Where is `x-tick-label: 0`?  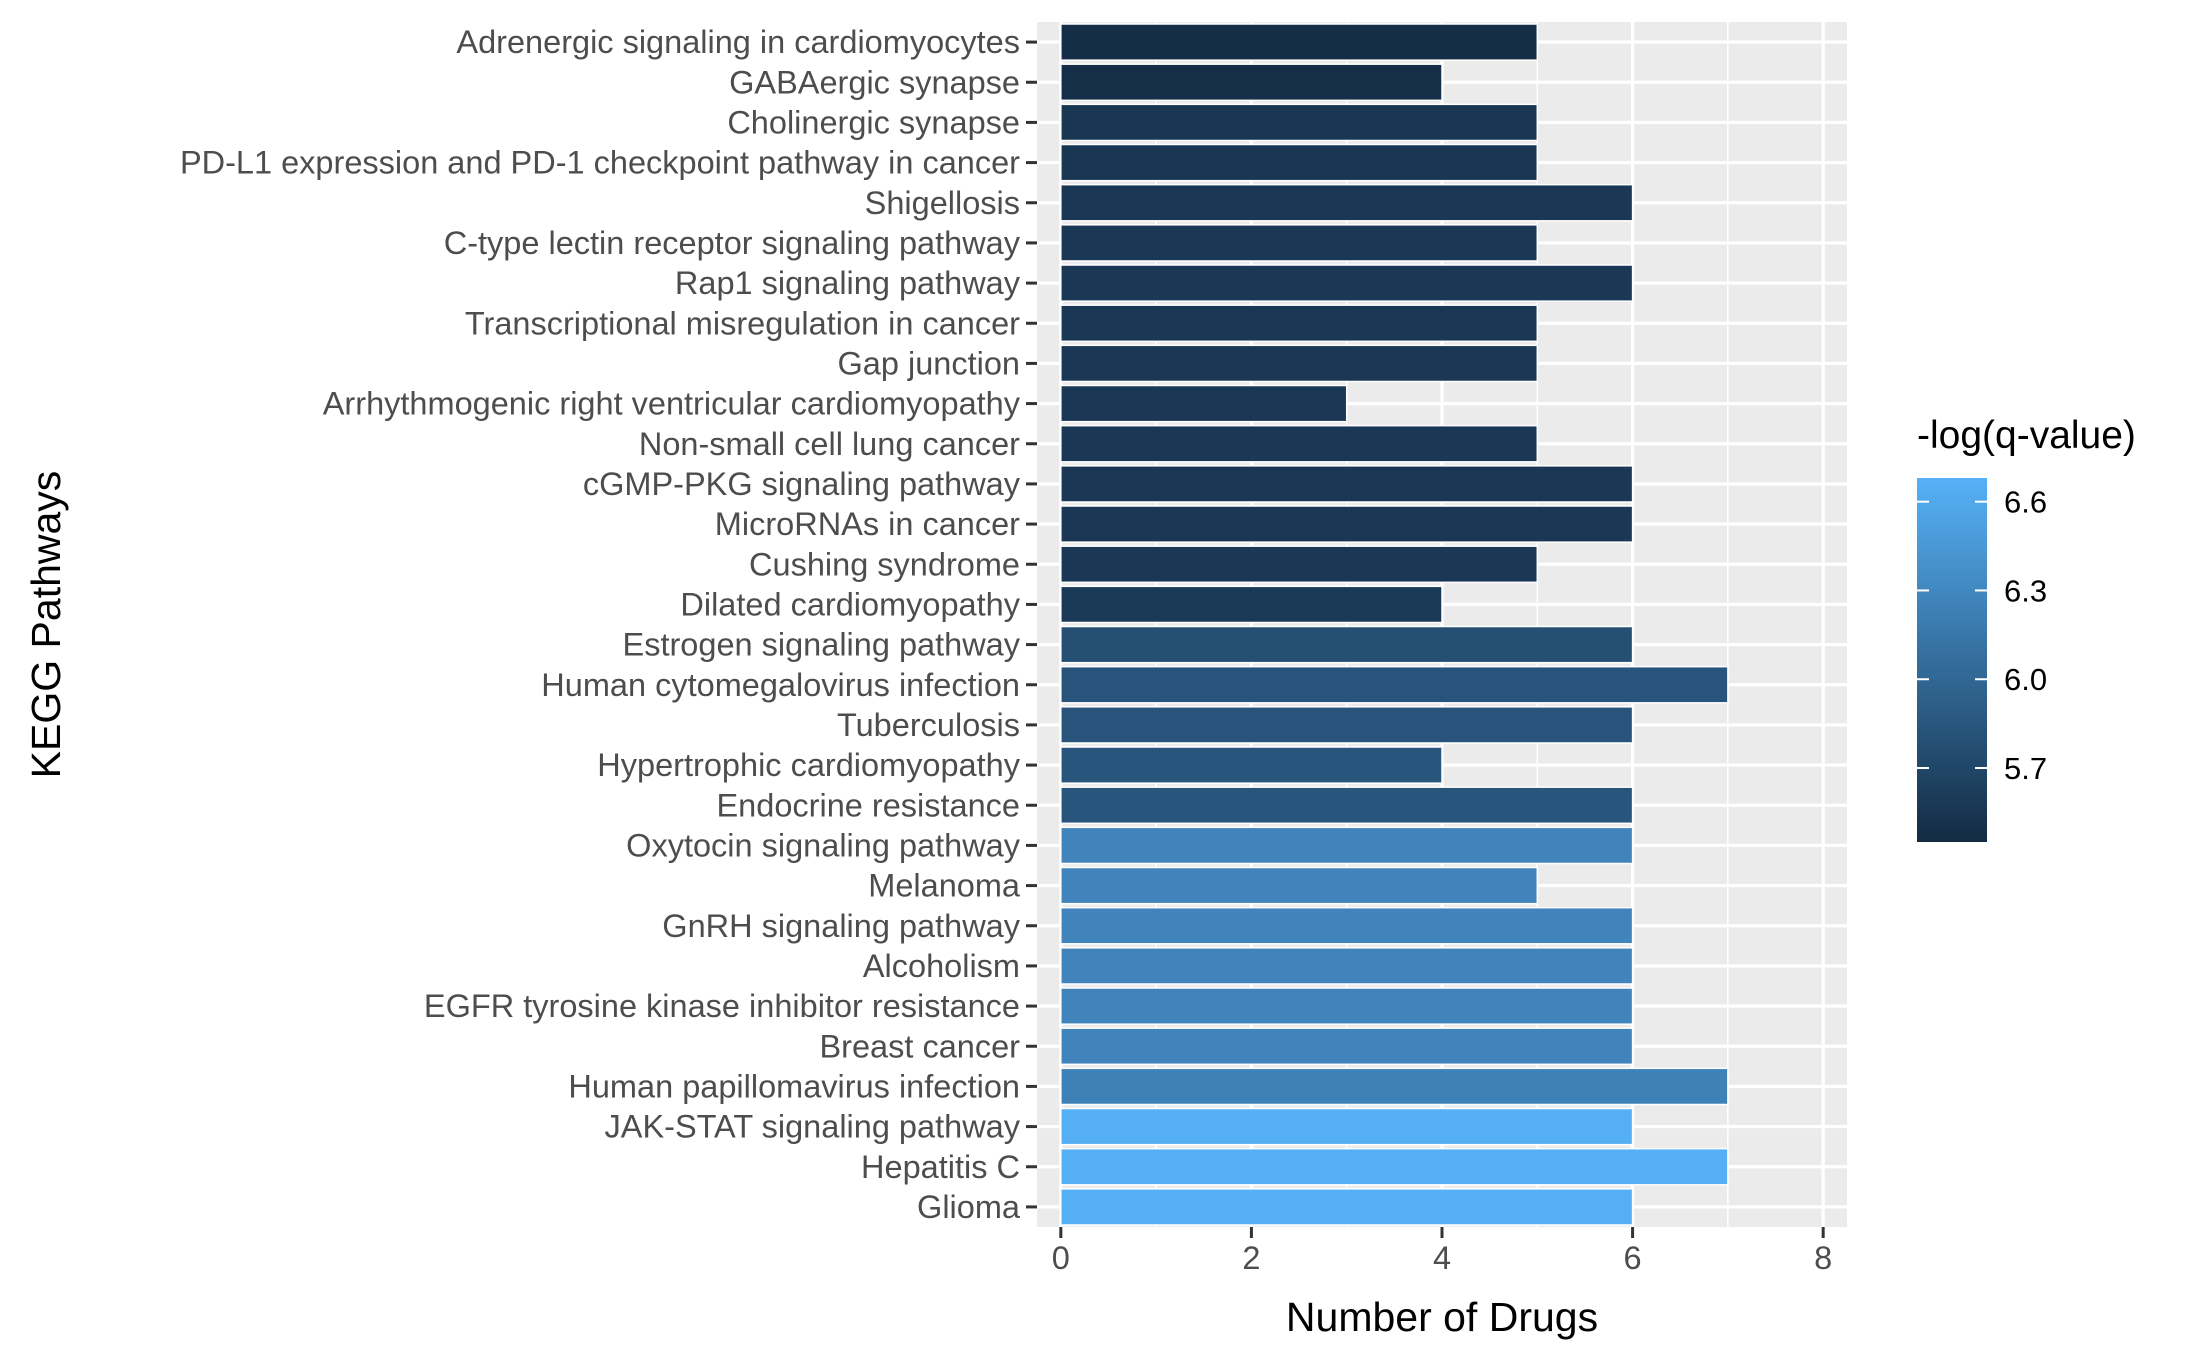 x-tick-label: 0 is located at coordinates (1061, 1258).